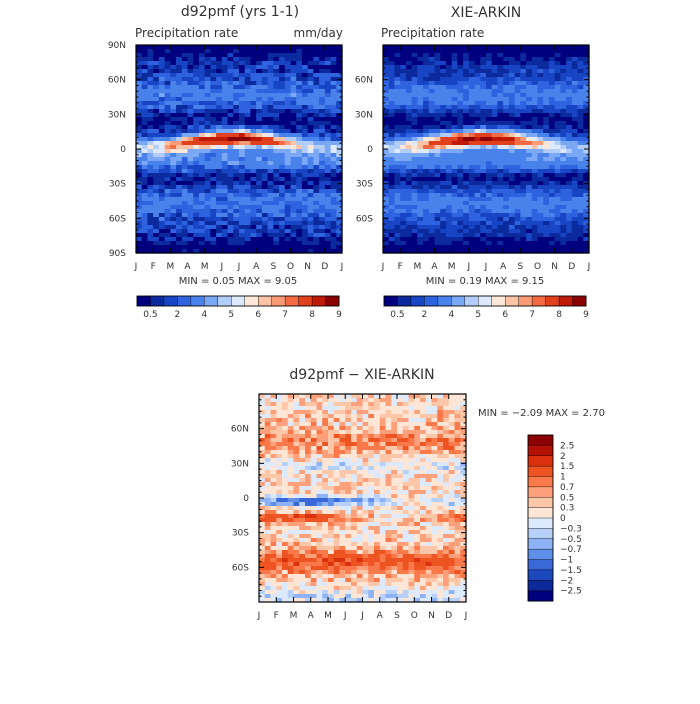 Image resolution: width=700 pixels, height=704 pixels. What do you see at coordinates (452, 267) in the screenshot?
I see `x-tick-label: M` at bounding box center [452, 267].